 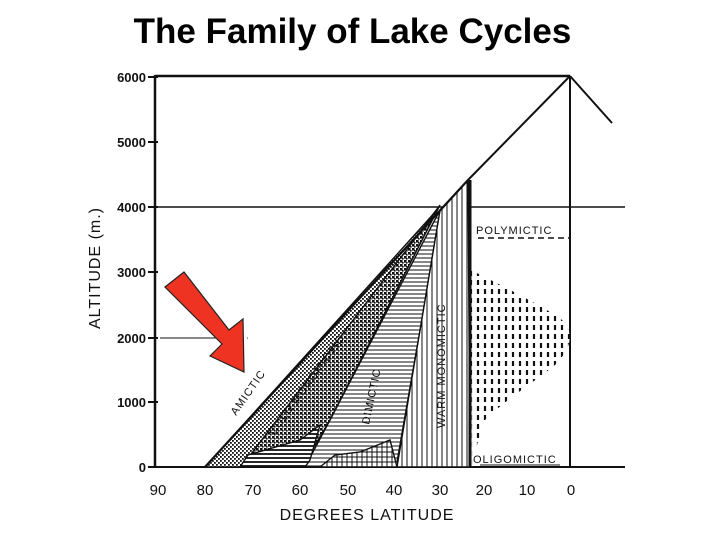 I want to click on x-tick-60: 60, so click(x=300, y=490).